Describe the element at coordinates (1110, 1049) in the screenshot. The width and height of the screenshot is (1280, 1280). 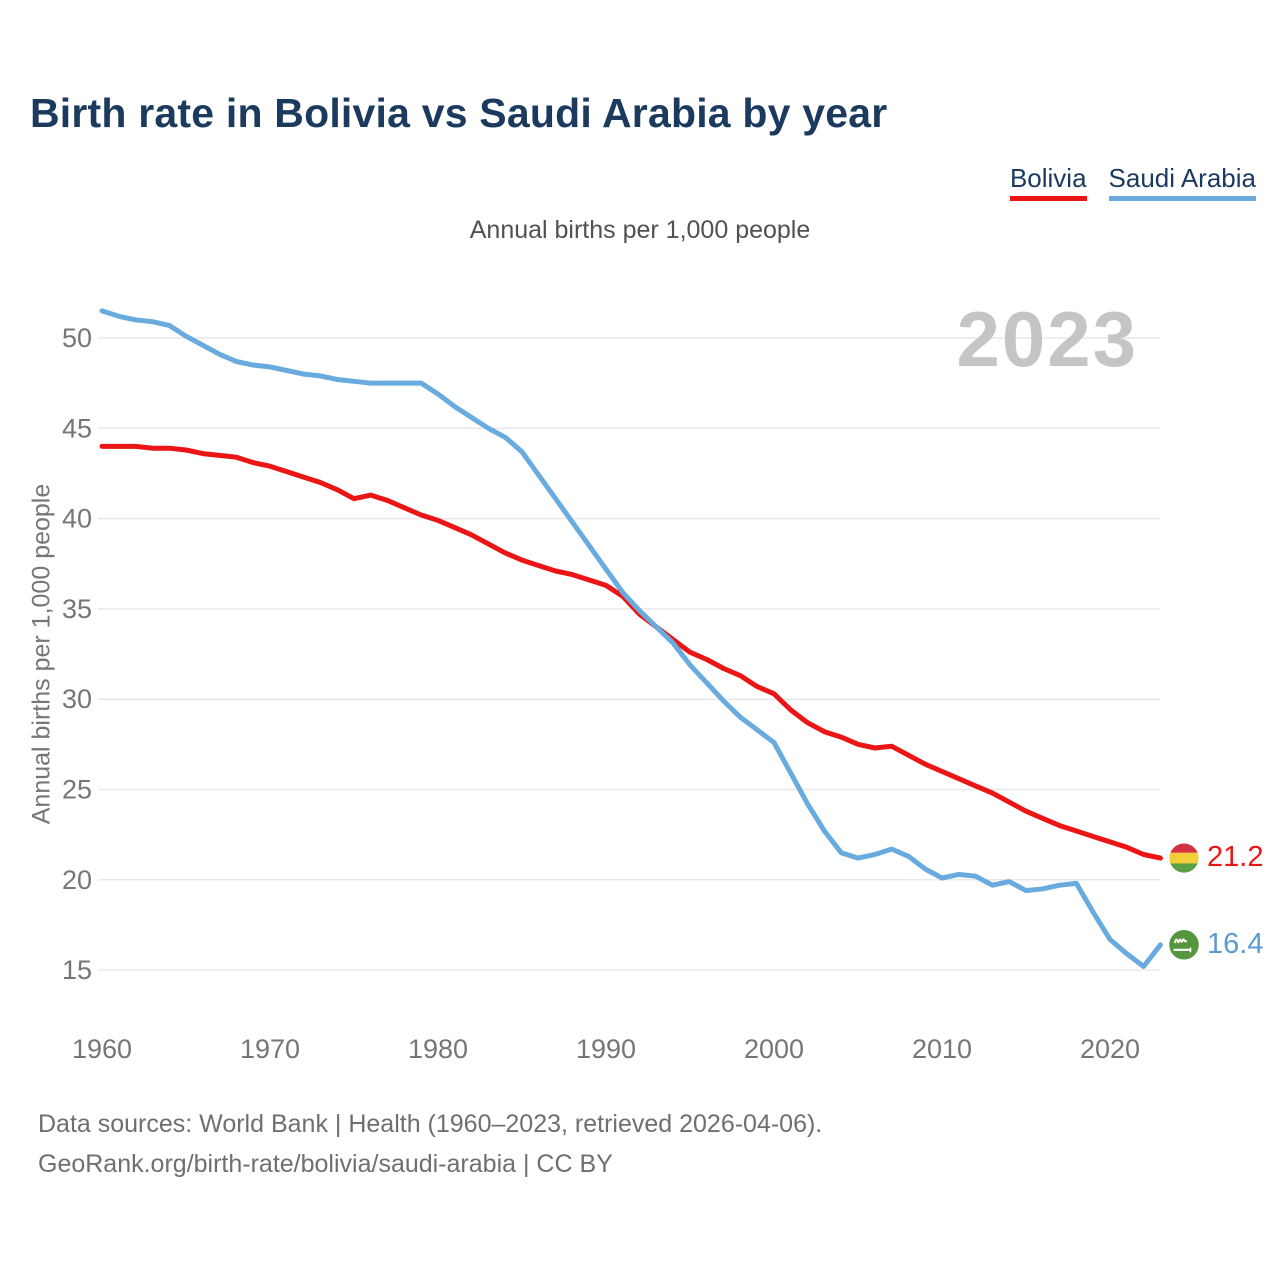
I see `x-tick-2020: 2020` at that location.